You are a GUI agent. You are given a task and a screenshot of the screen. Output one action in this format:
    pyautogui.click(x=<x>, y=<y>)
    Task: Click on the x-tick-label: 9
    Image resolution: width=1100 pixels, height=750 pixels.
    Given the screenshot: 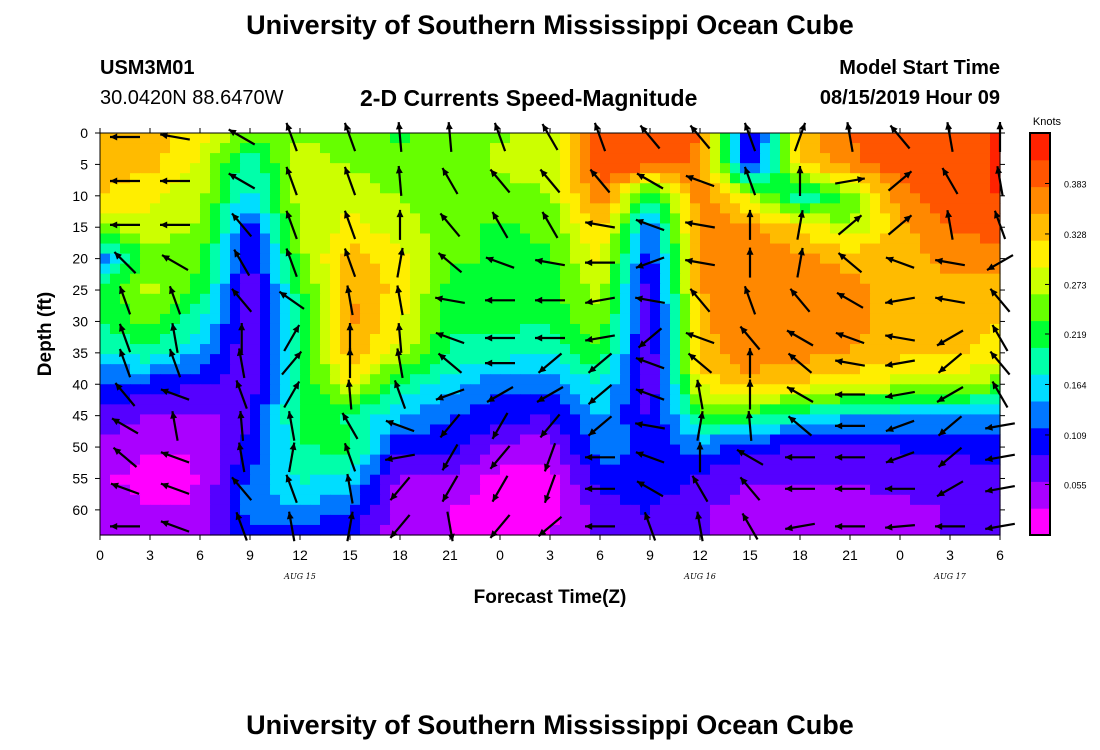 What is the action you would take?
    pyautogui.click(x=650, y=555)
    